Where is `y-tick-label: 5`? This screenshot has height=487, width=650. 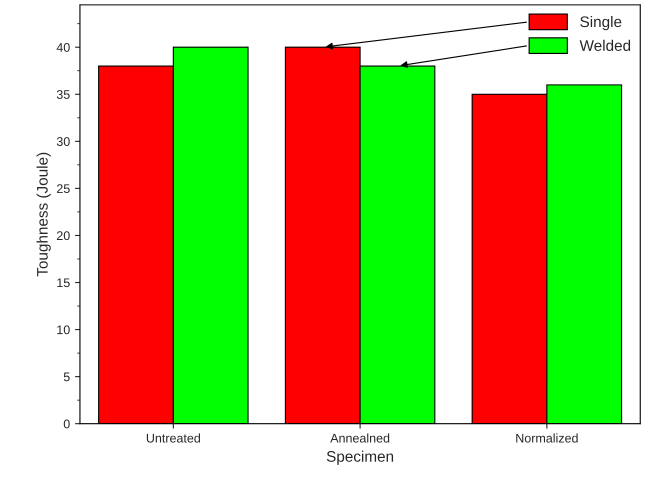
y-tick-label: 5 is located at coordinates (67, 377).